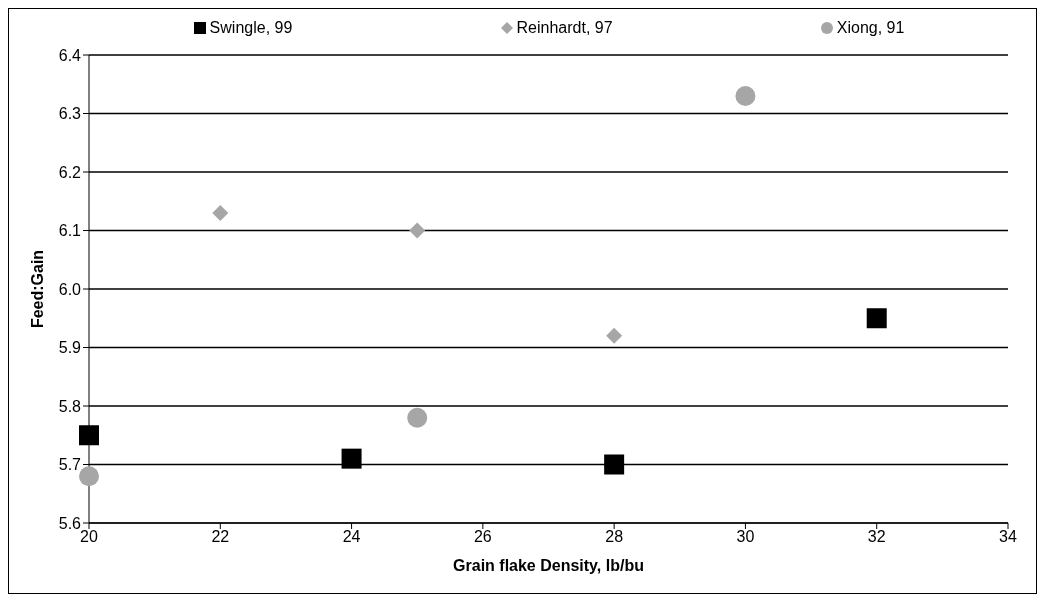 This screenshot has width=1045, height=602. I want to click on y-tick-label: 6.0, so click(70, 289).